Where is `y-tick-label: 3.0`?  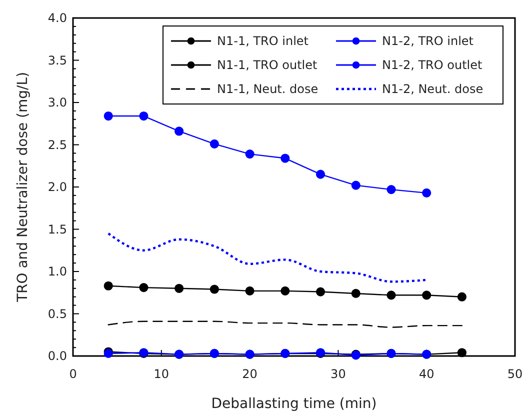
y-tick-label: 3.0 is located at coordinates (57, 103).